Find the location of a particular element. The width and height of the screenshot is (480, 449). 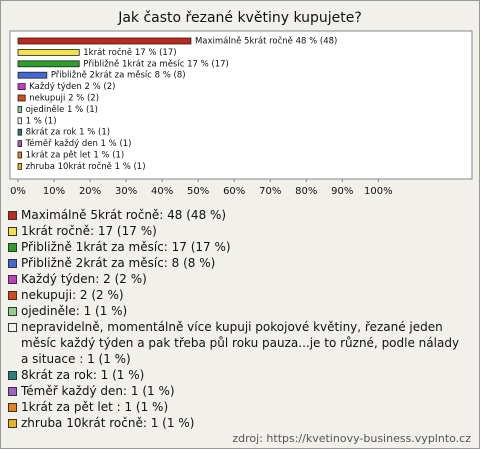

x-tick-label: 60% is located at coordinates (234, 191).